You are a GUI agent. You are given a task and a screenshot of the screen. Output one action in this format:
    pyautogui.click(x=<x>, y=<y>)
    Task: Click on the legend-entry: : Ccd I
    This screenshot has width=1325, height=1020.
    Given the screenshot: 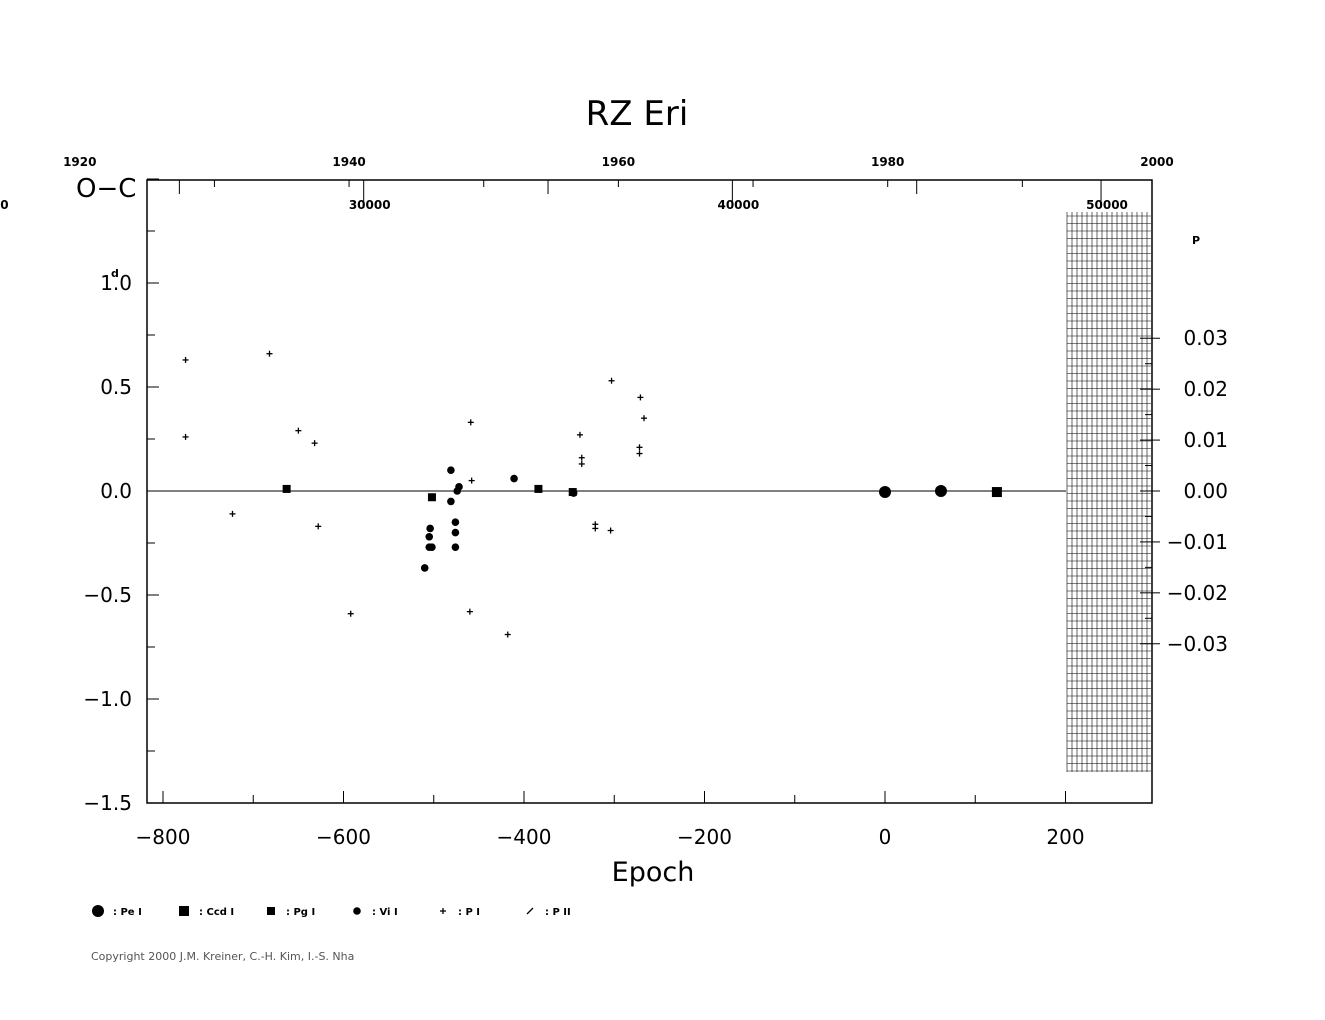 What is the action you would take?
    pyautogui.click(x=206, y=912)
    